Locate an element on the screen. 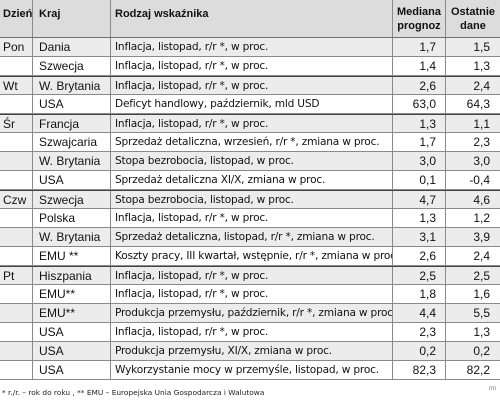 This screenshot has height=400, width=500. forecast-cell: 3,1 is located at coordinates (418, 237).